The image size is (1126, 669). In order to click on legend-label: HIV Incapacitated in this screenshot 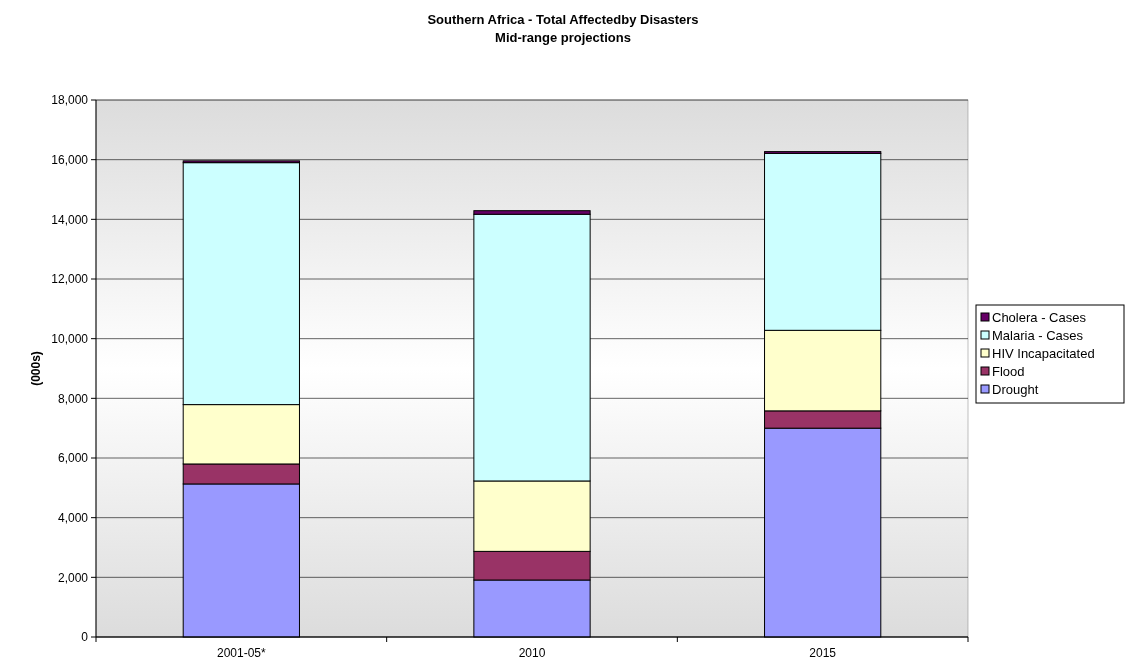, I will do `click(1043, 353)`.